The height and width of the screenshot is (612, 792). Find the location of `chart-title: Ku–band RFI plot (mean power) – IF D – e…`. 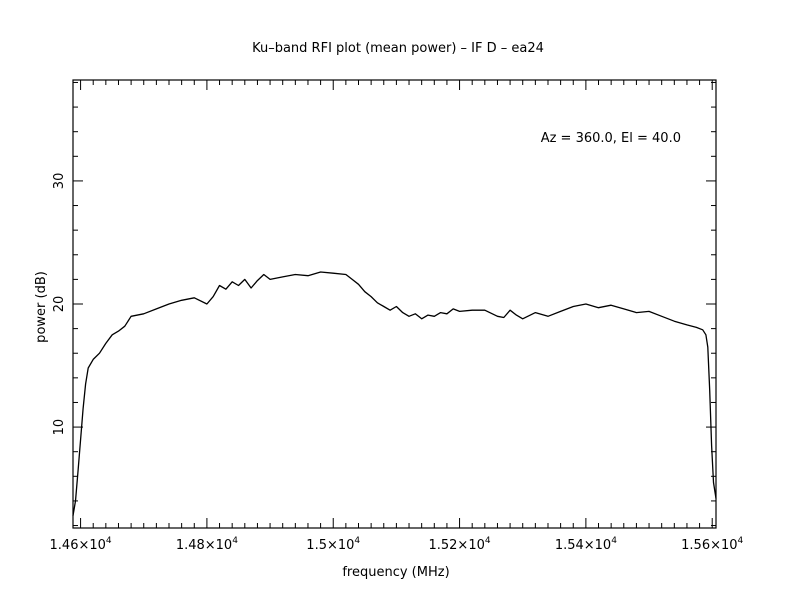

chart-title: Ku–band RFI plot (mean power) – IF D – e… is located at coordinates (398, 48).